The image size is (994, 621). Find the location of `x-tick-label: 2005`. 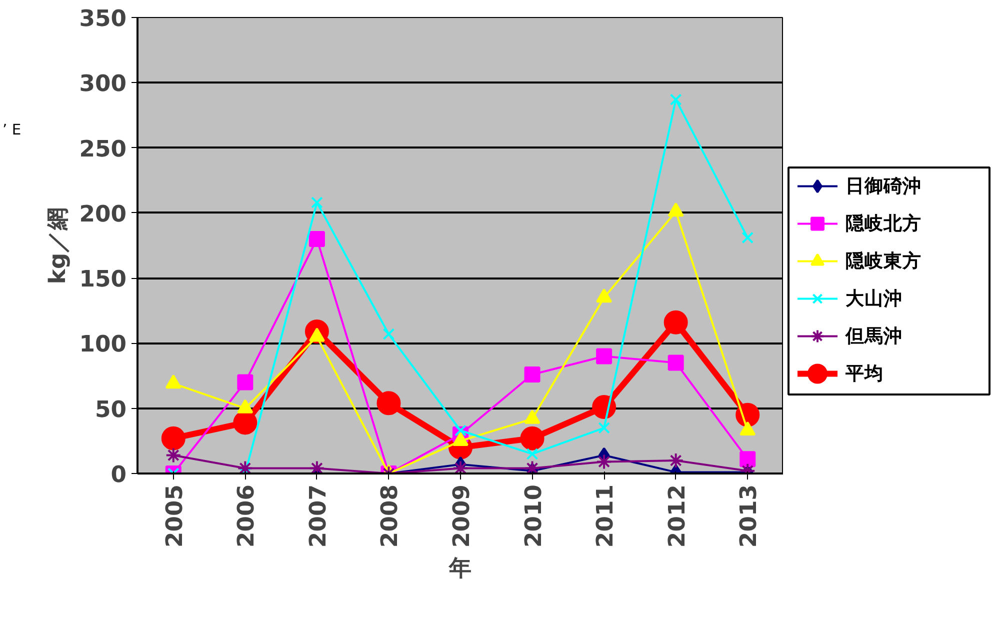

x-tick-label: 2005 is located at coordinates (175, 516).